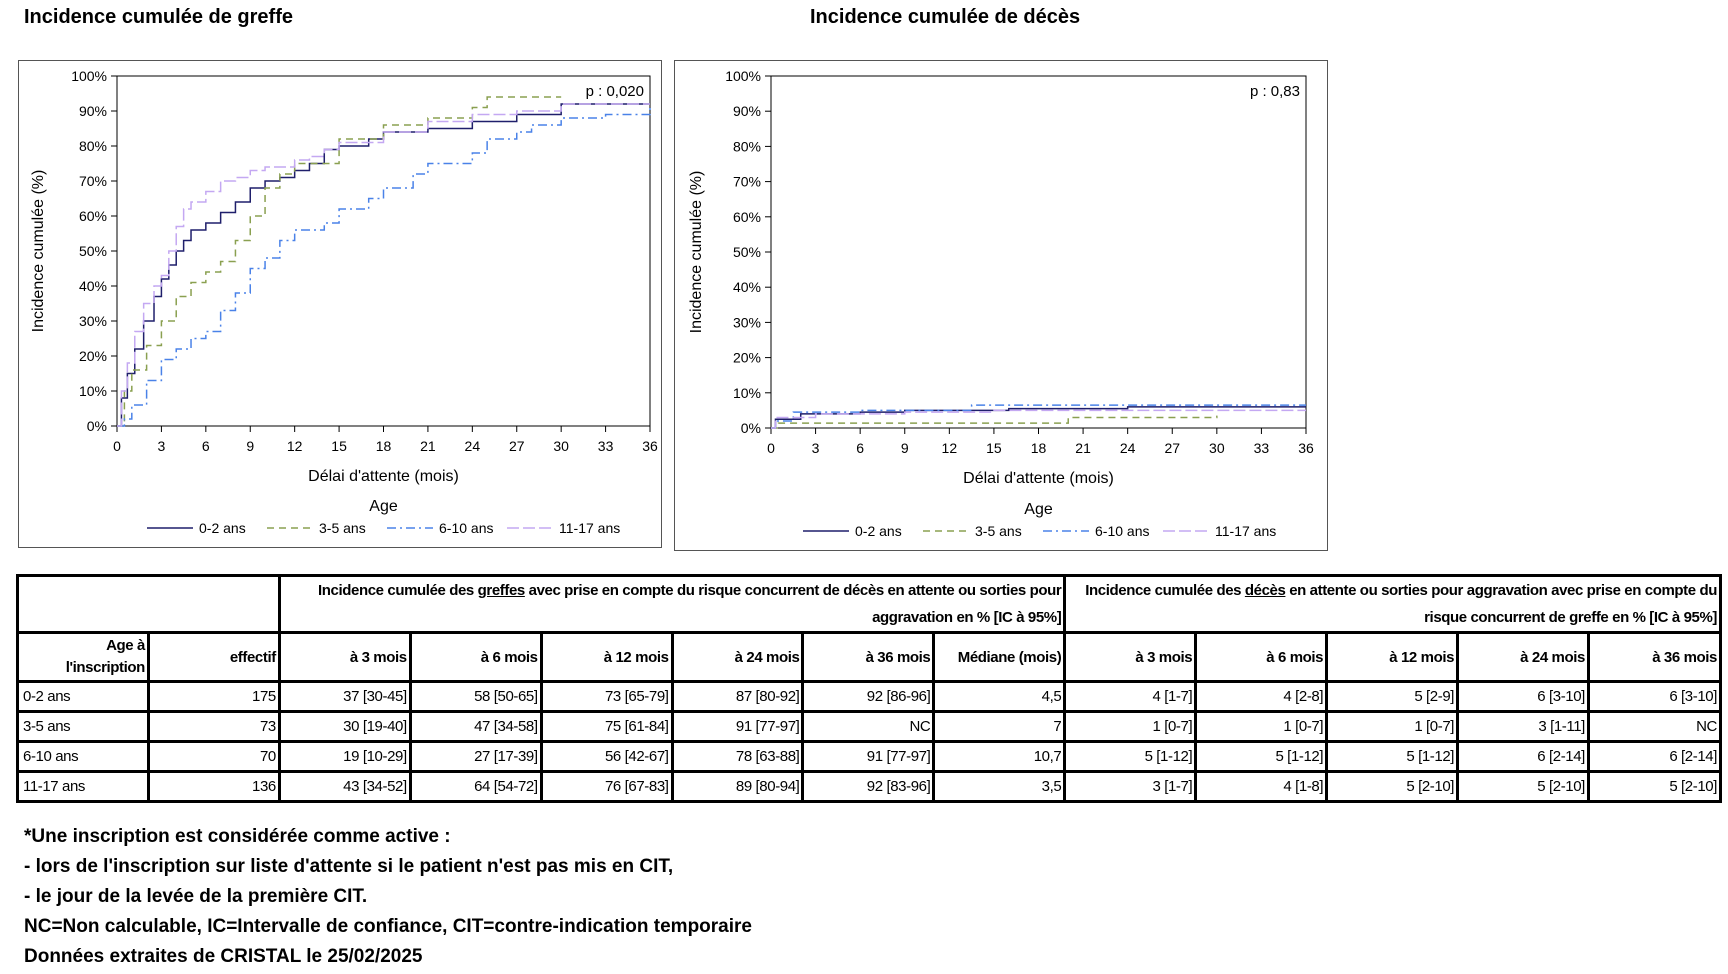 The height and width of the screenshot is (974, 1728). I want to click on table-cell: 19 [10-29], so click(344, 756).